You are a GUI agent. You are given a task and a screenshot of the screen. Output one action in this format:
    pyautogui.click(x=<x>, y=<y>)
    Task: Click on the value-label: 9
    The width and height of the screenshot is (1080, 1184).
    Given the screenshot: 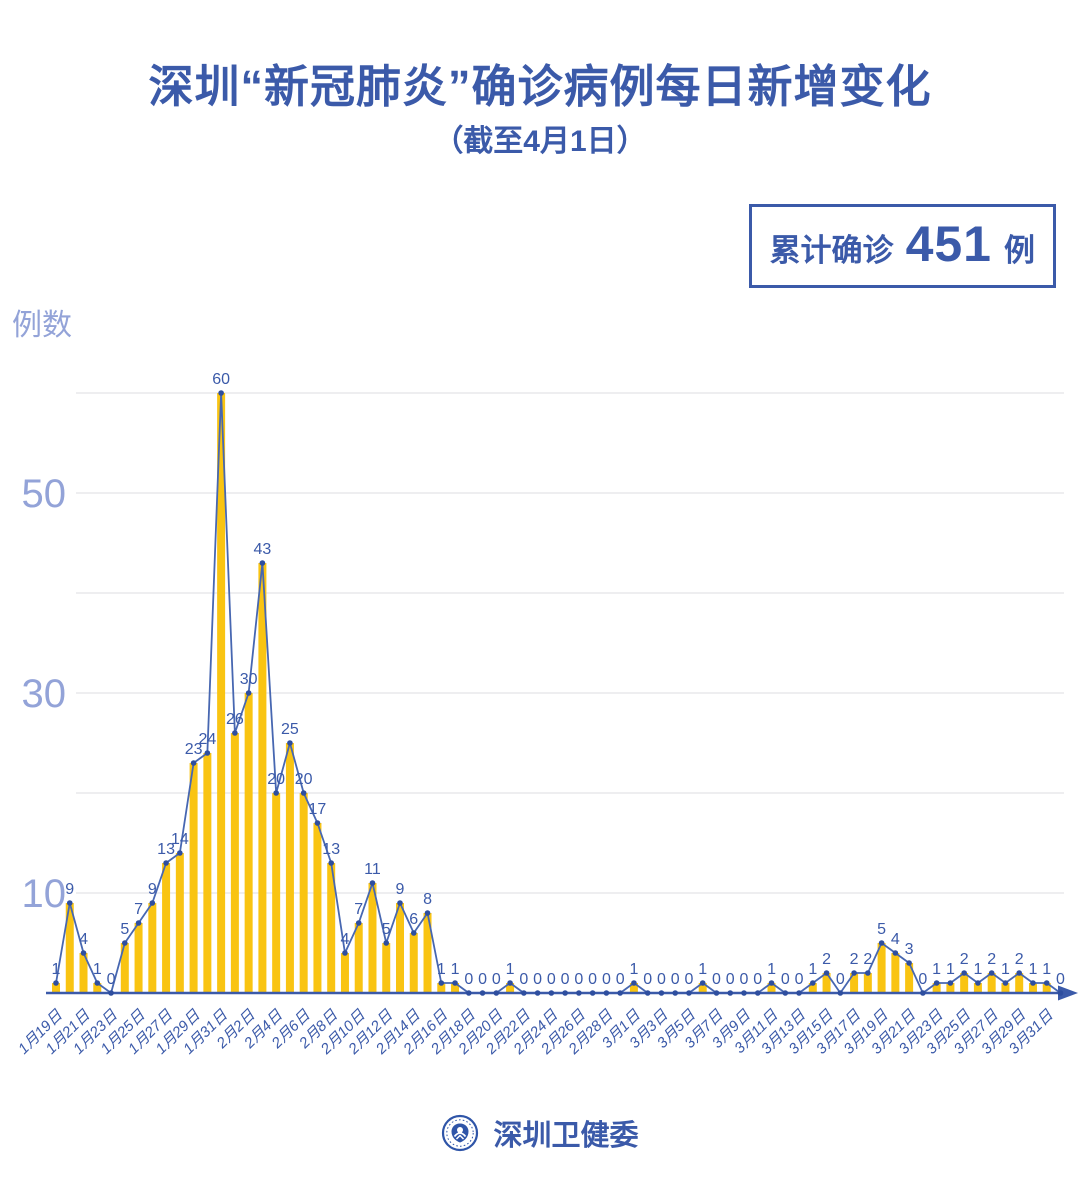 What is the action you would take?
    pyautogui.click(x=69, y=889)
    